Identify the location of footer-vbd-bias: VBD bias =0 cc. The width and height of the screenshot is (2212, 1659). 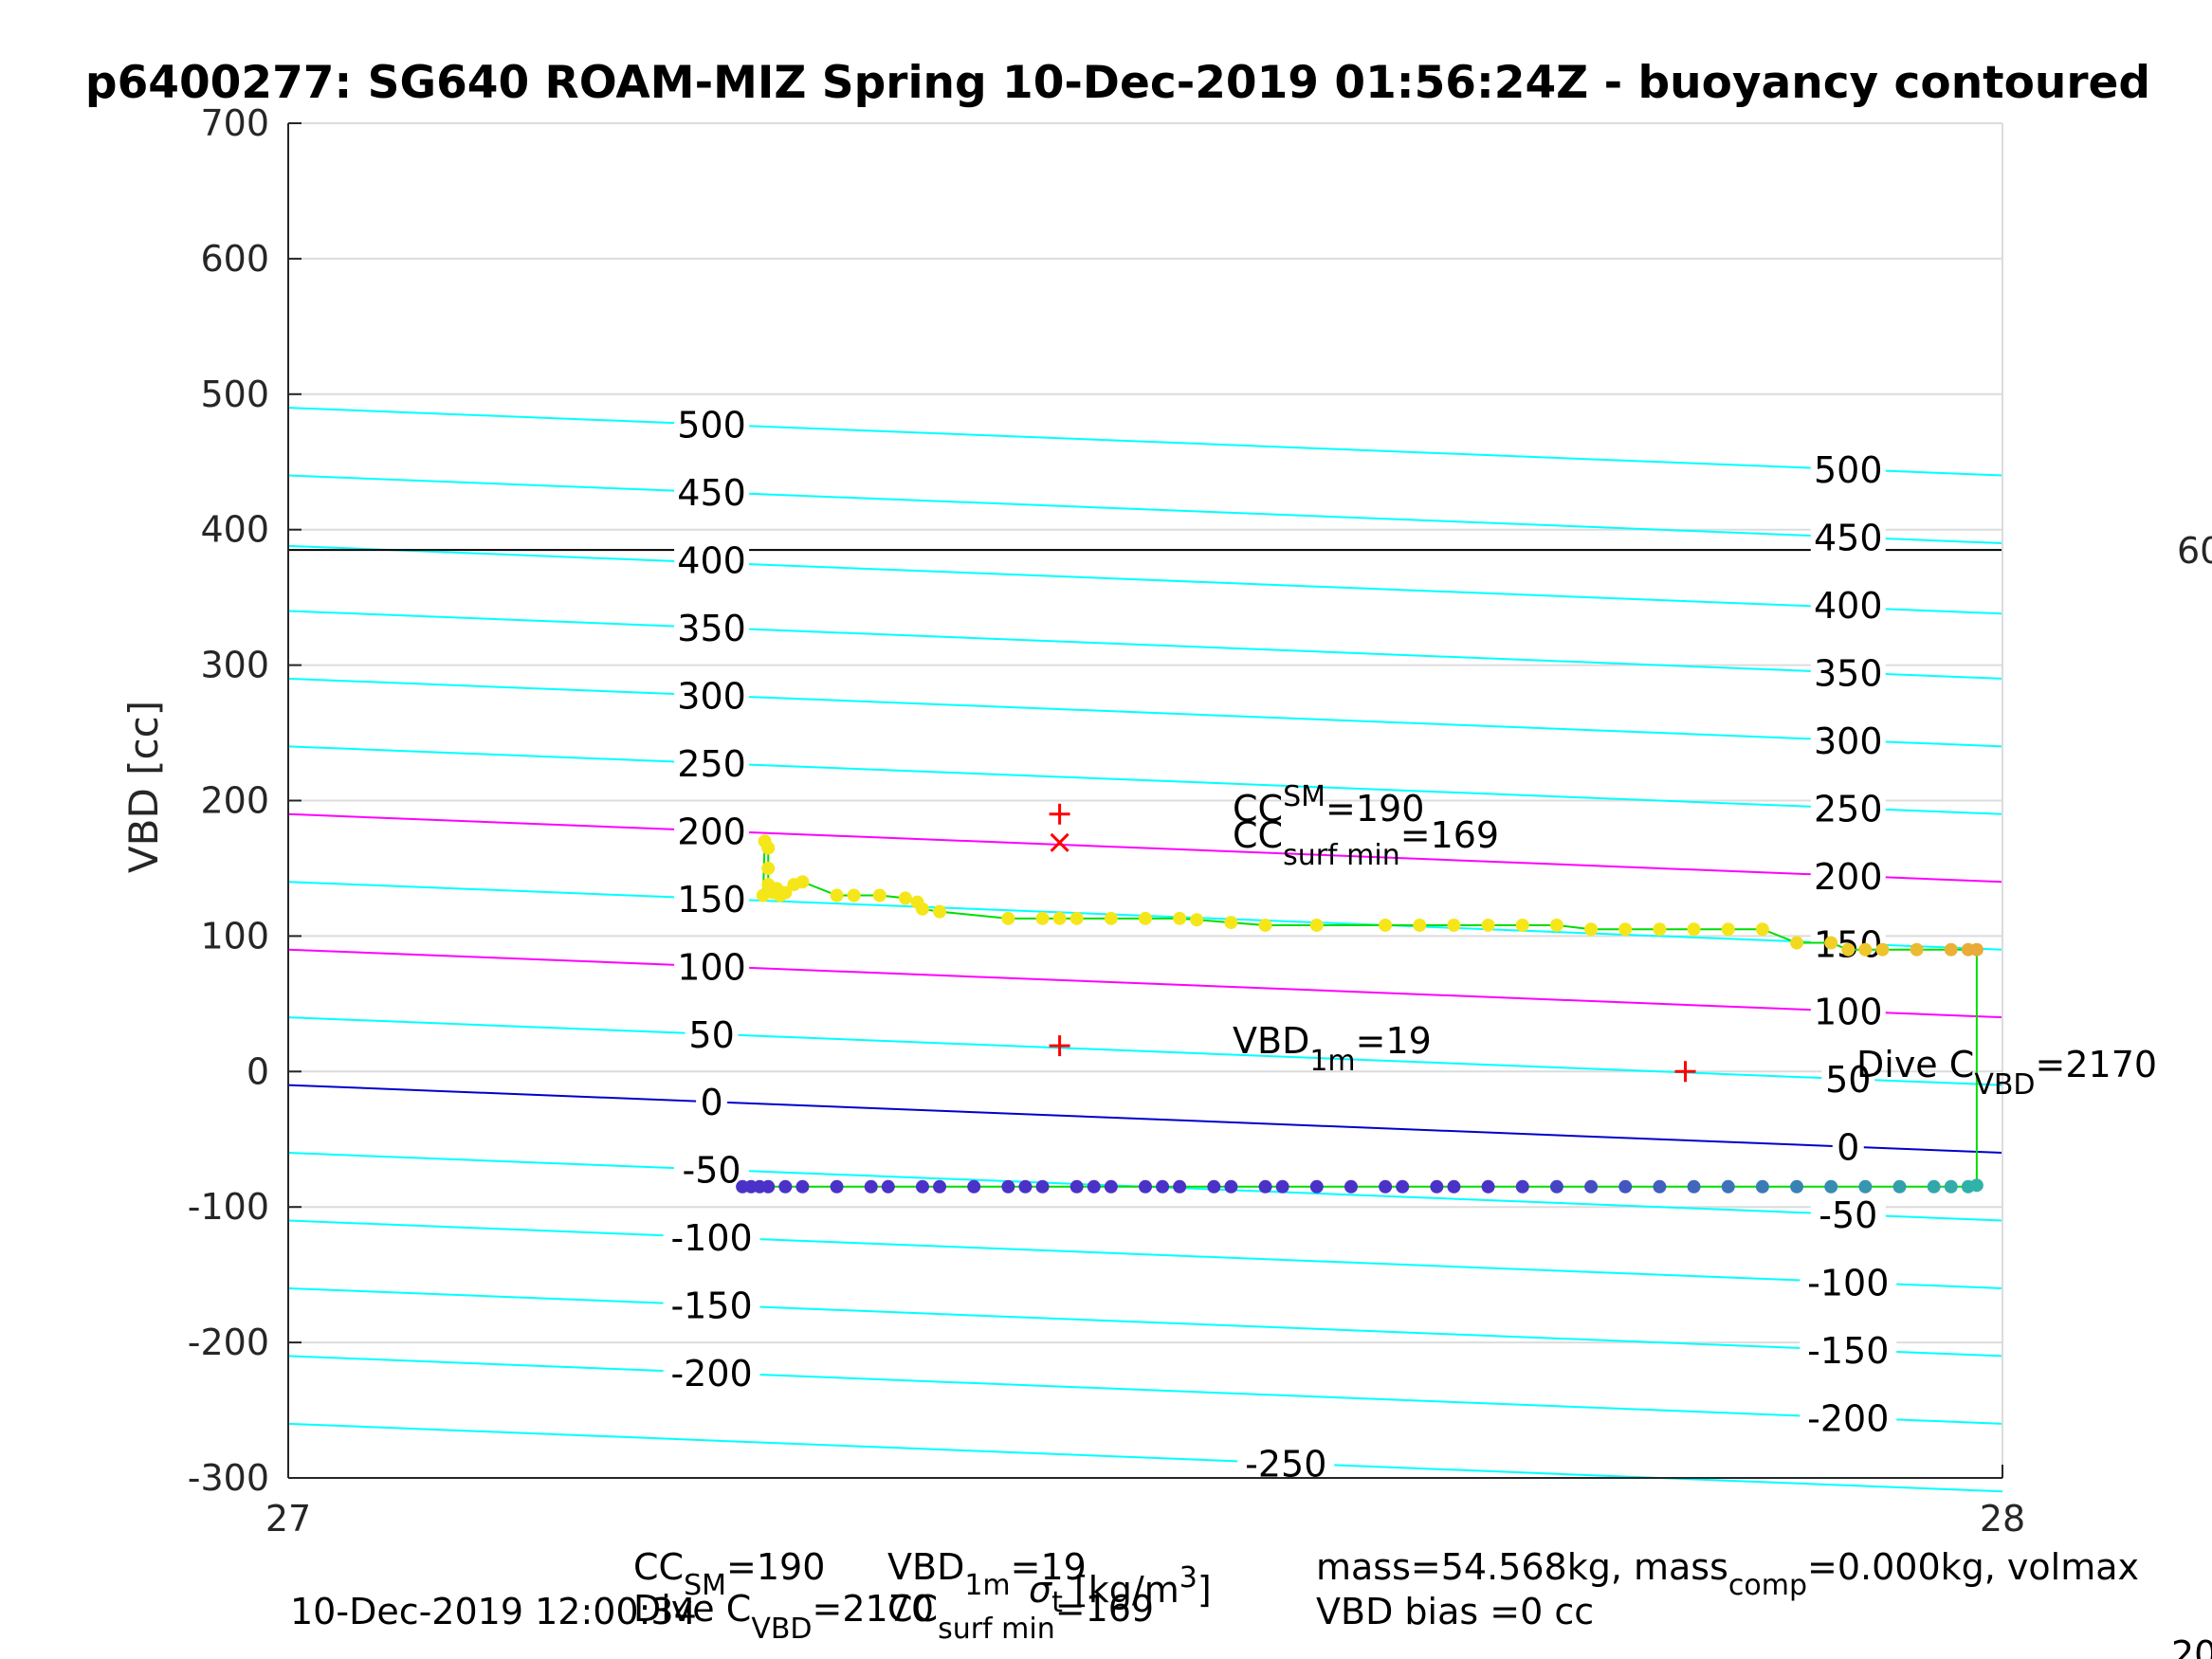
(1455, 1611).